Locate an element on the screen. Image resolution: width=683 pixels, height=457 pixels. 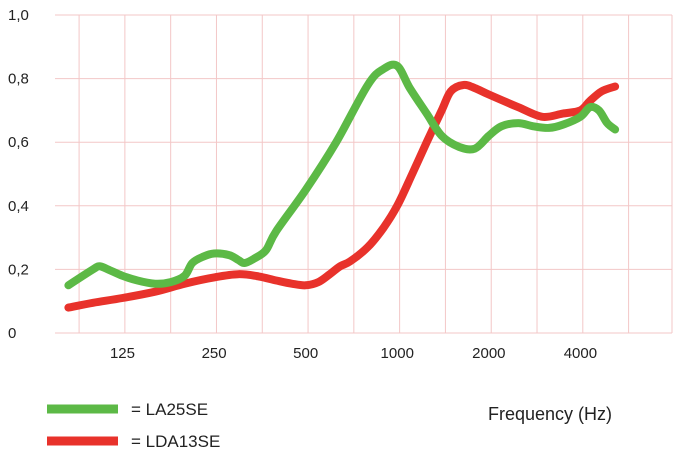
x-axis-title: Frequency (Hz) is located at coordinates (550, 414).